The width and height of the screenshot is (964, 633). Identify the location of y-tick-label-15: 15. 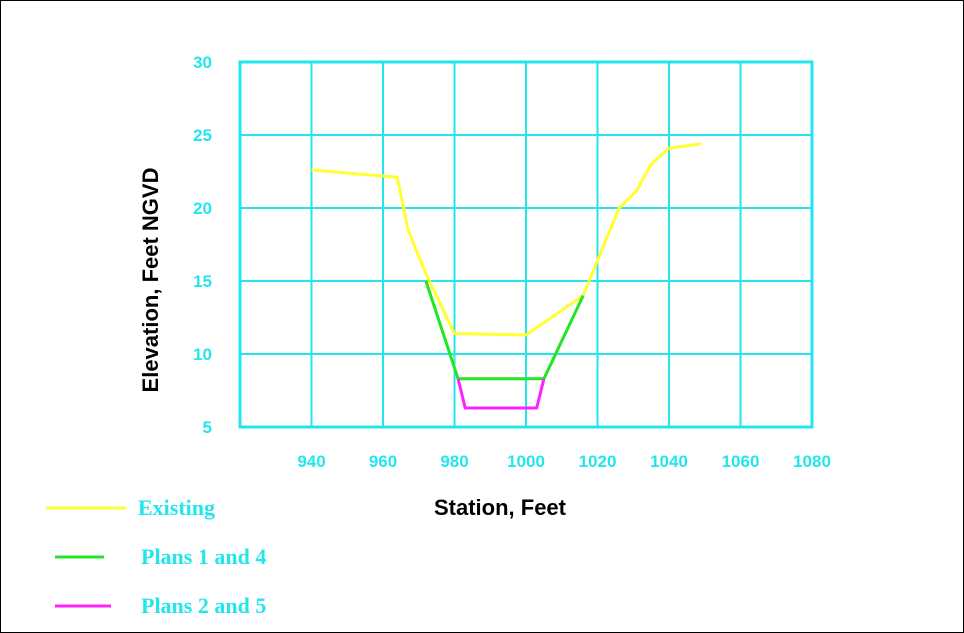
(202, 281).